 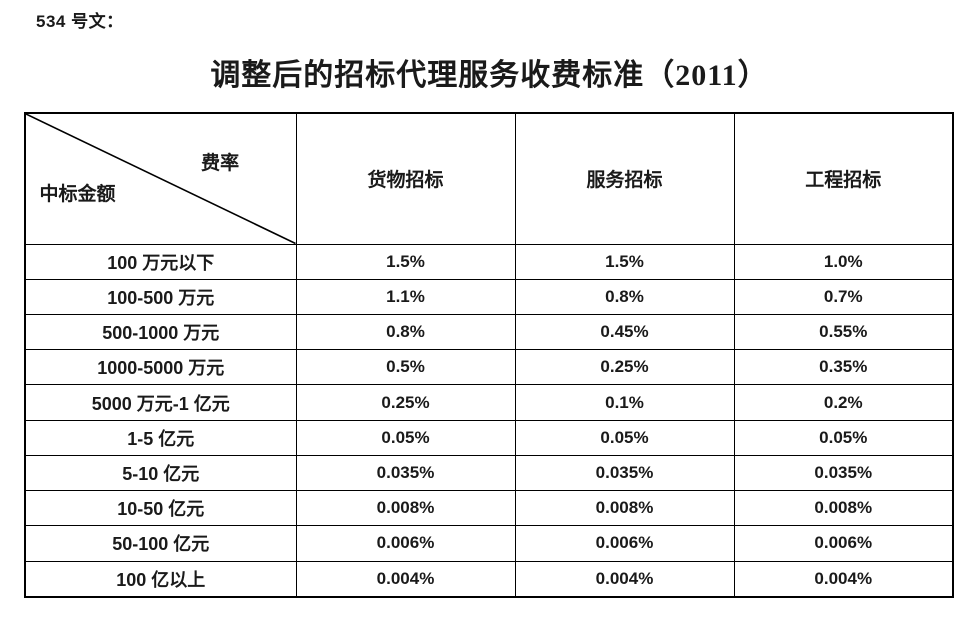 I want to click on diagonal-divider-line, so click(x=161, y=179).